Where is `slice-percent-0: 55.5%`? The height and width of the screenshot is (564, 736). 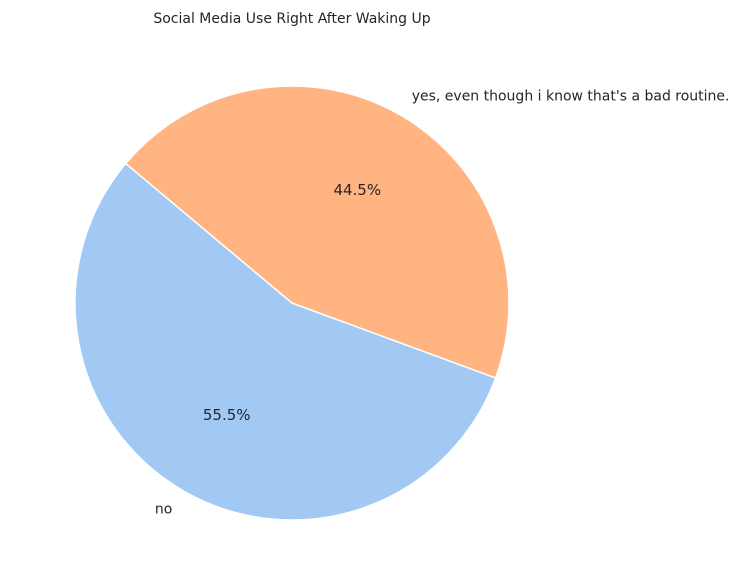
slice-percent-0: 55.5% is located at coordinates (227, 415).